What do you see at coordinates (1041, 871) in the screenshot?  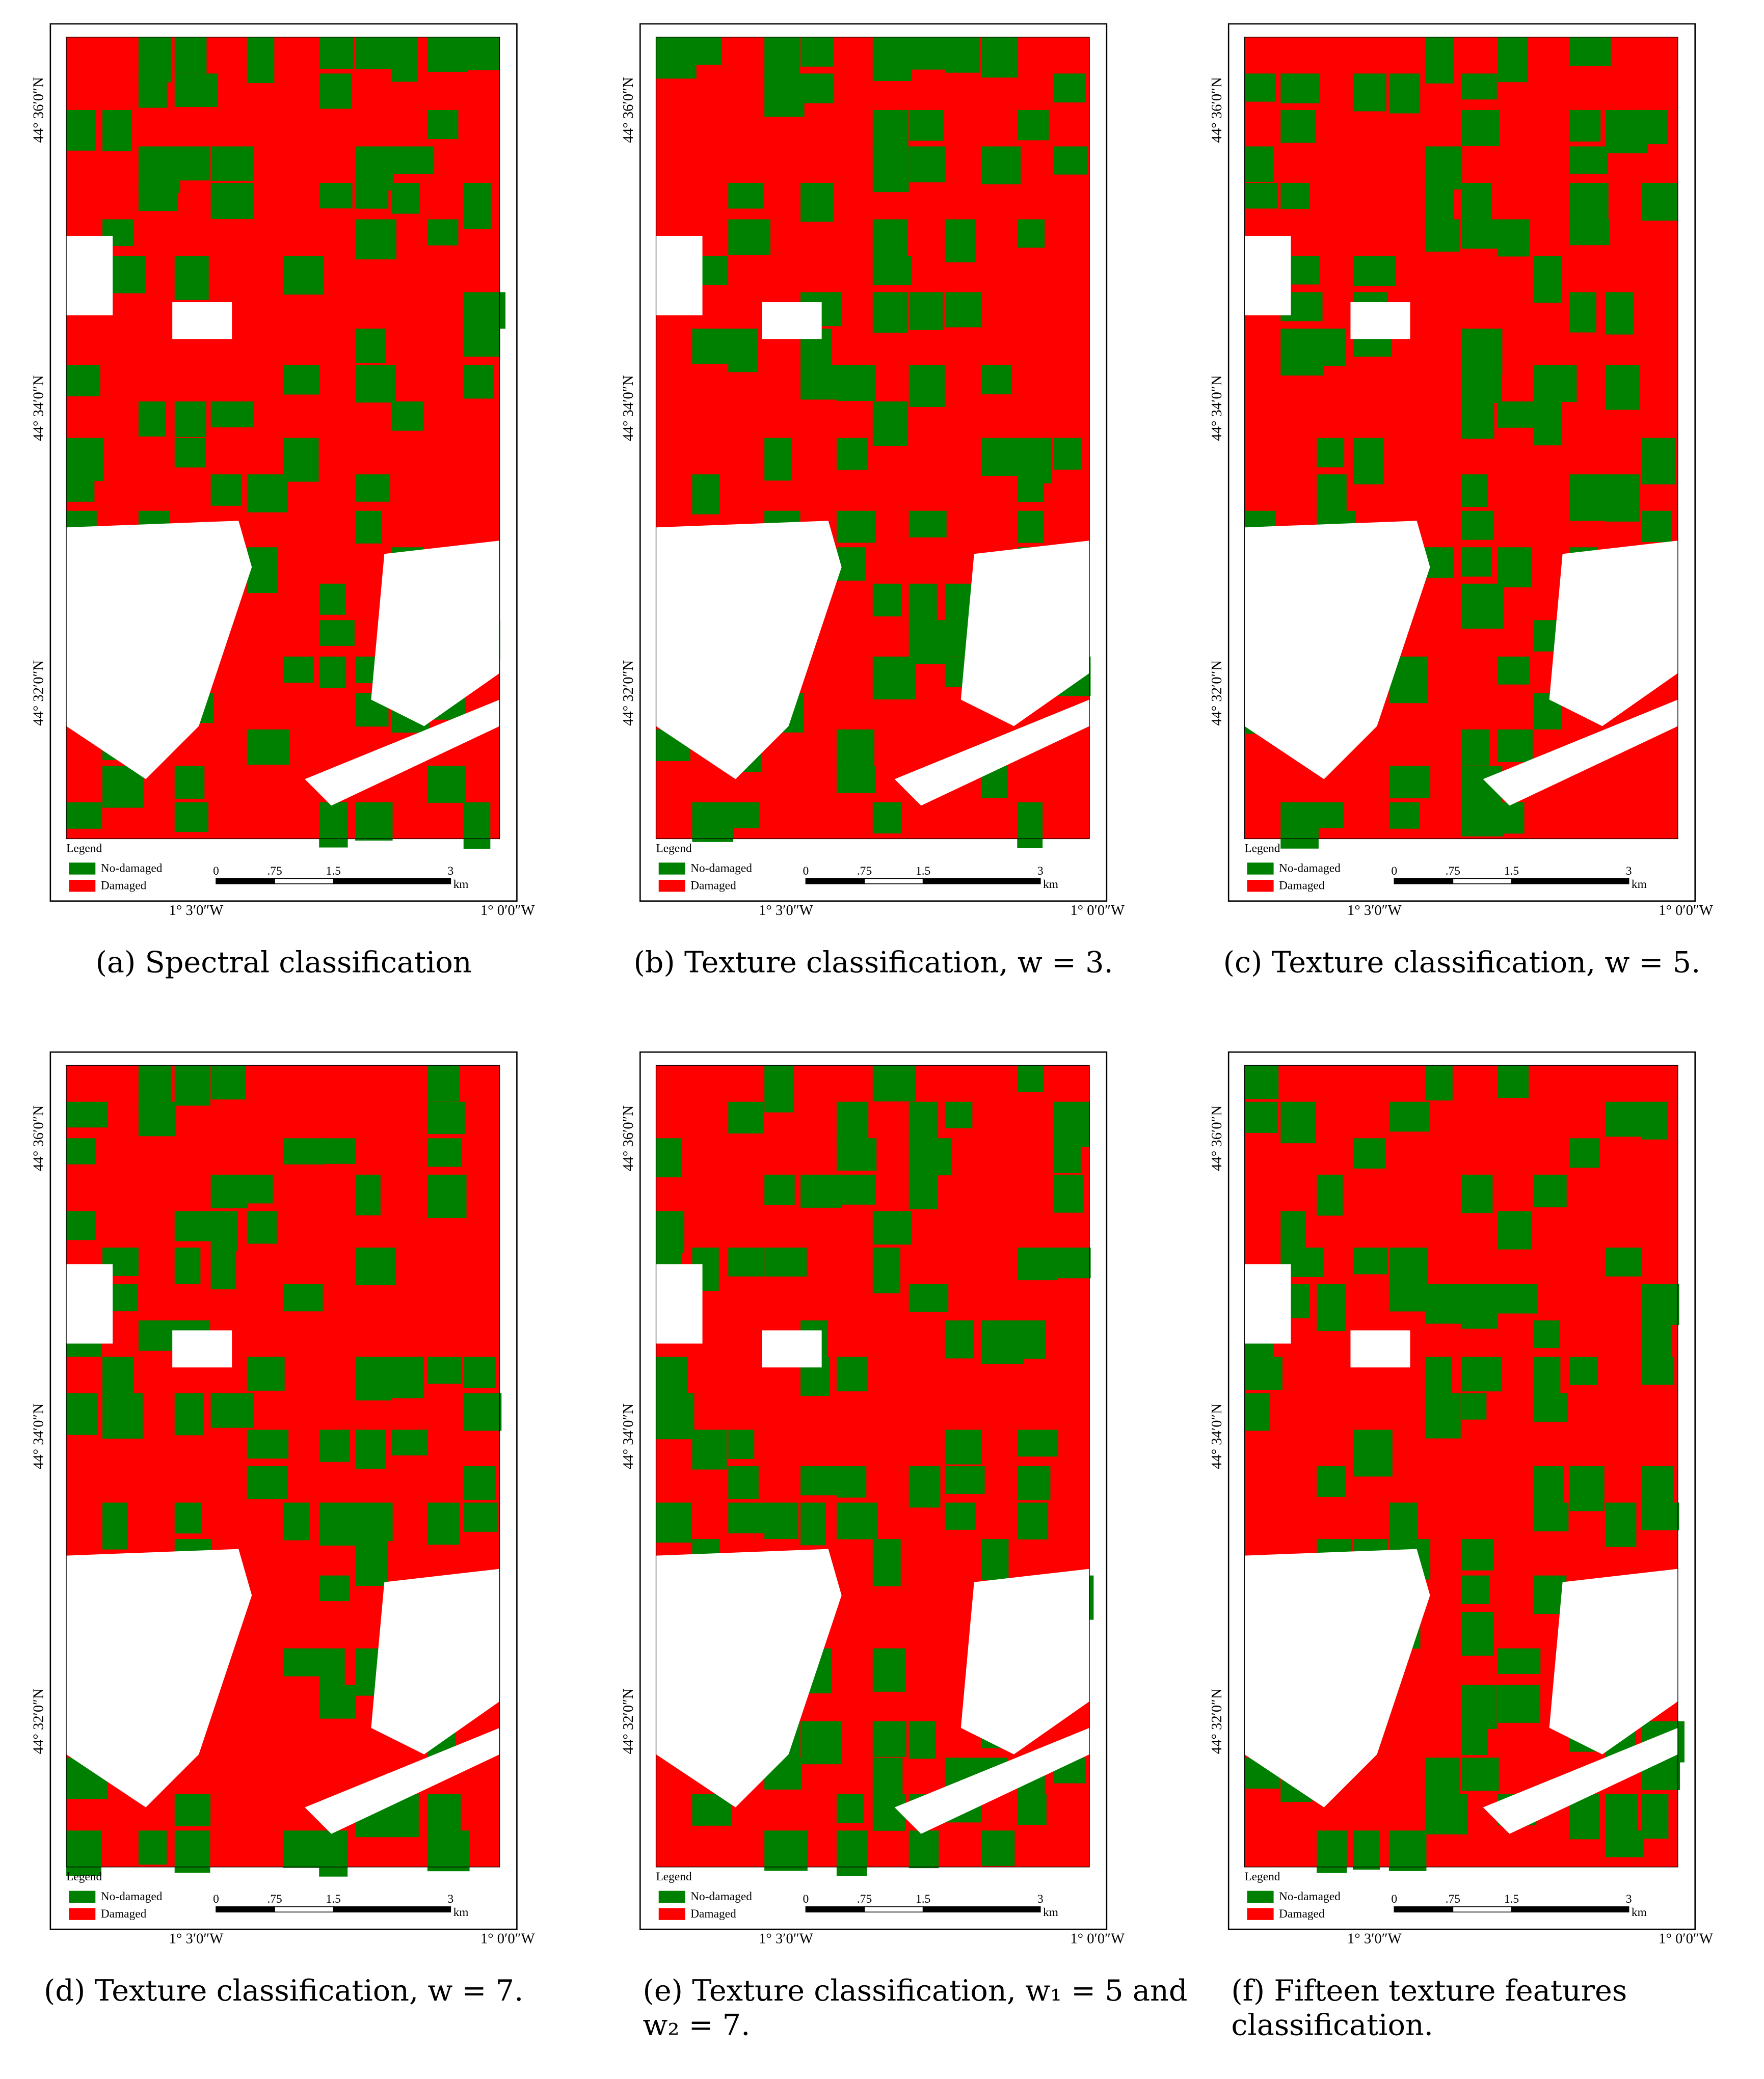 I see `scale-label: 3` at bounding box center [1041, 871].